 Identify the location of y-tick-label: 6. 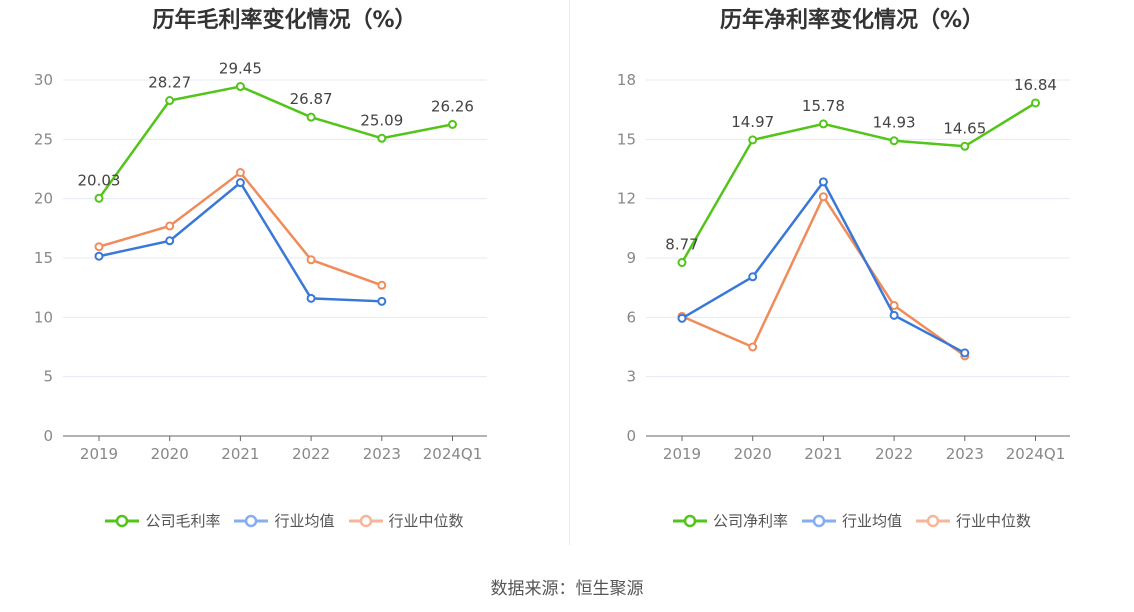
(631, 317).